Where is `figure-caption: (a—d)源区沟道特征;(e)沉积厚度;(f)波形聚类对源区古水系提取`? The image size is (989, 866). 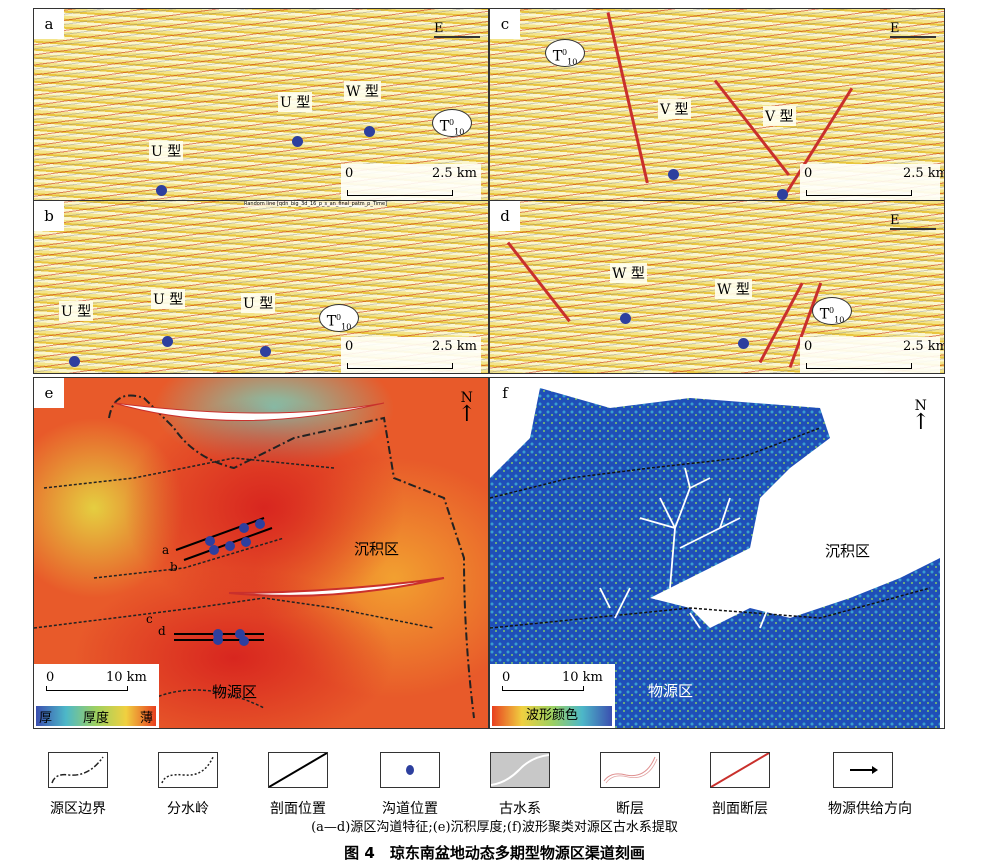
figure-caption: (a—d)源区沟道特征;(e)沉积厚度;(f)波形聚类对源区古水系提取 is located at coordinates (494, 827).